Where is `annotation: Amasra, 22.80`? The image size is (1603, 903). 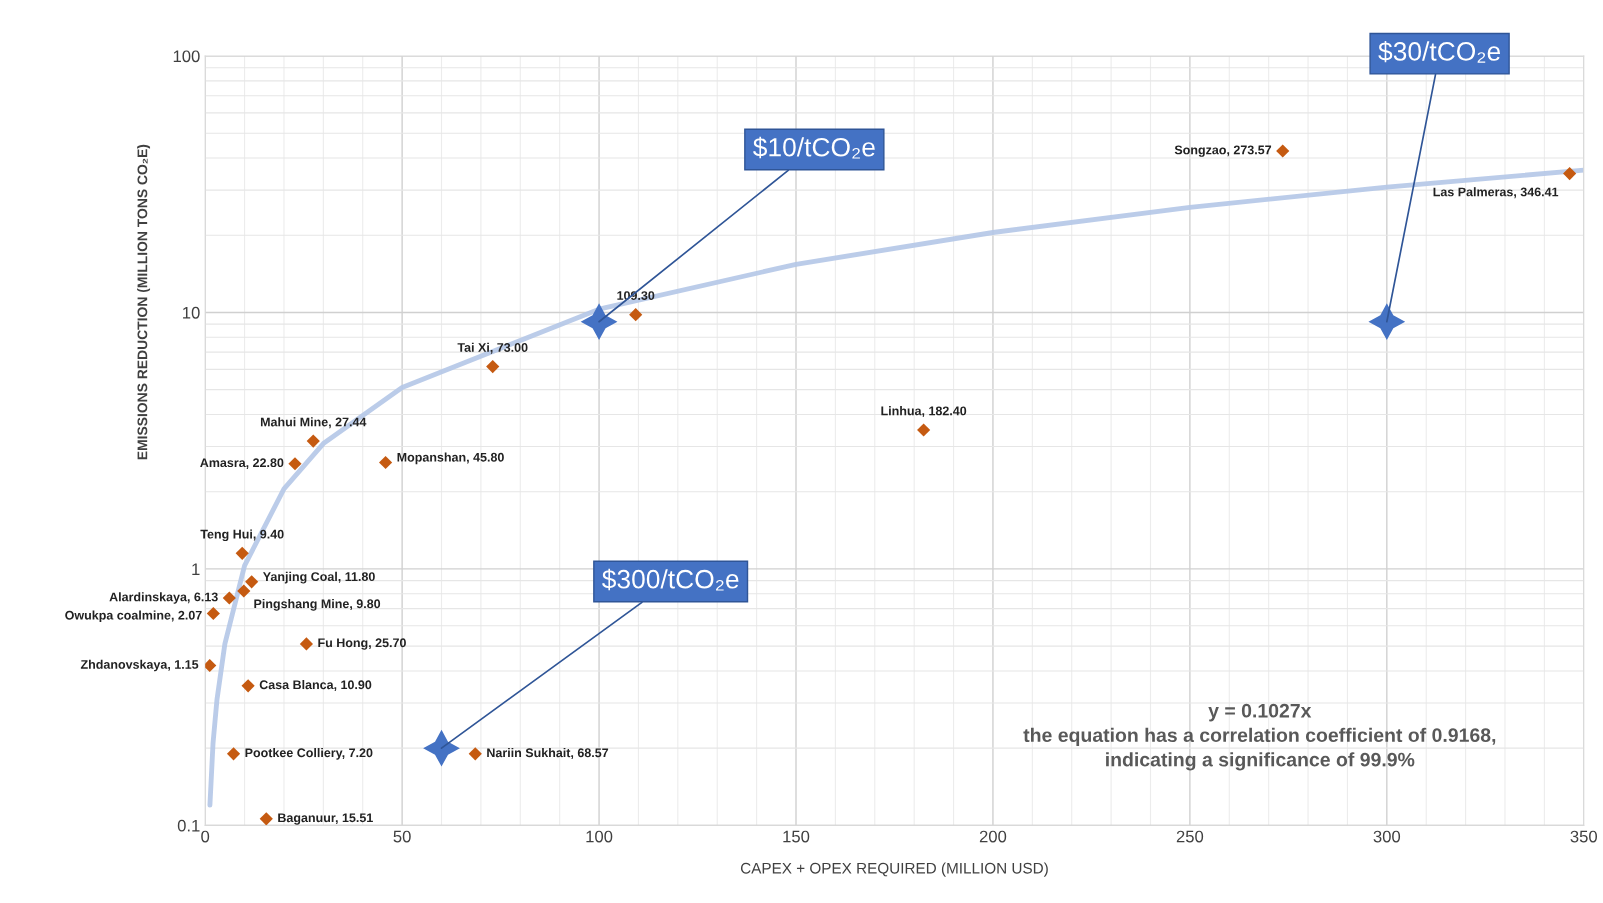 annotation: Amasra, 22.80 is located at coordinates (242, 463).